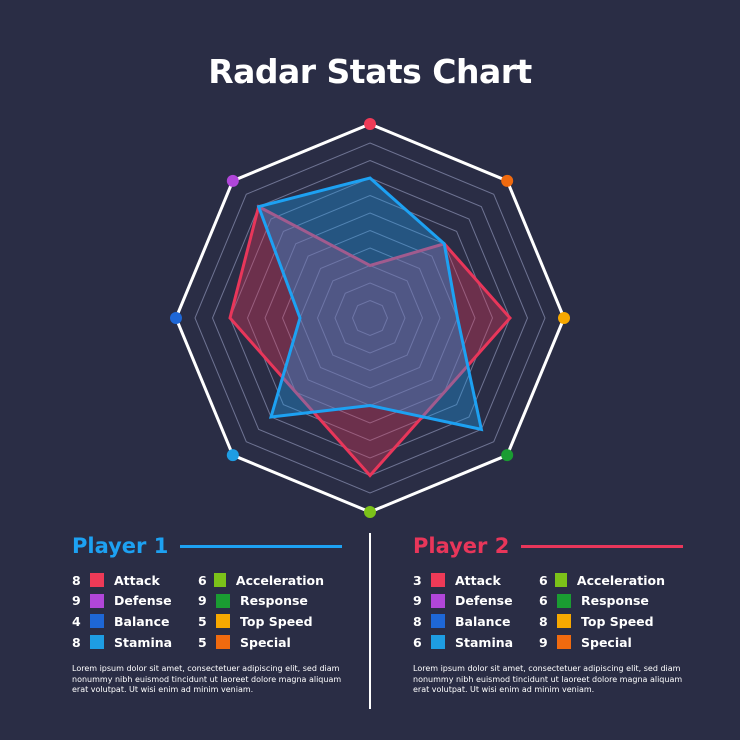 This screenshot has height=740, width=740. I want to click on stat-item: 5 Special, so click(261, 642).